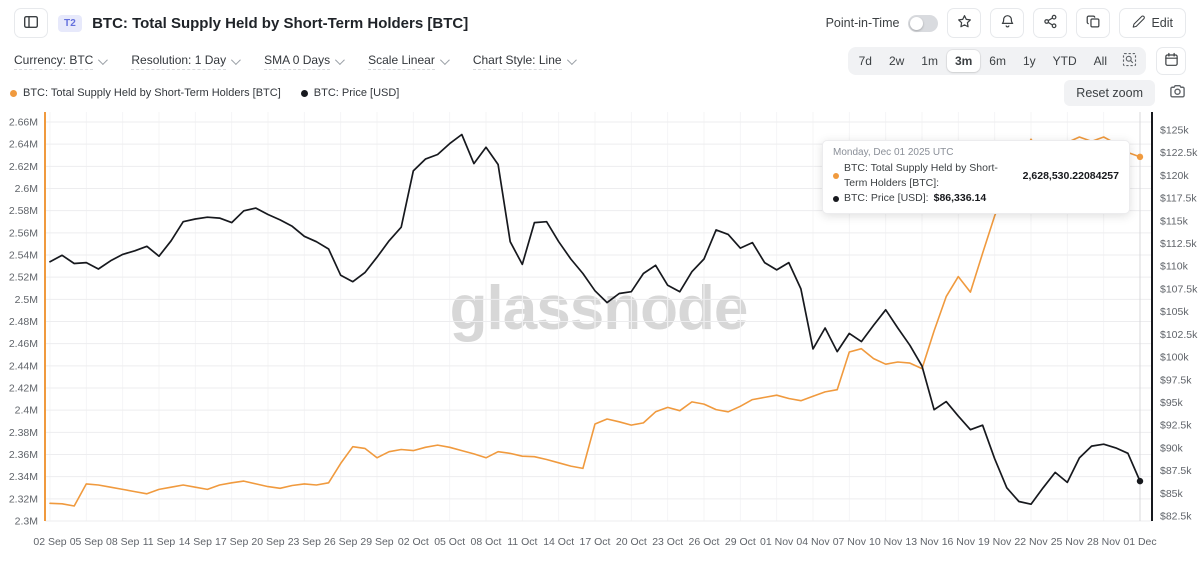 The width and height of the screenshot is (1200, 562). I want to click on svg-text: $120k, so click(1174, 176).